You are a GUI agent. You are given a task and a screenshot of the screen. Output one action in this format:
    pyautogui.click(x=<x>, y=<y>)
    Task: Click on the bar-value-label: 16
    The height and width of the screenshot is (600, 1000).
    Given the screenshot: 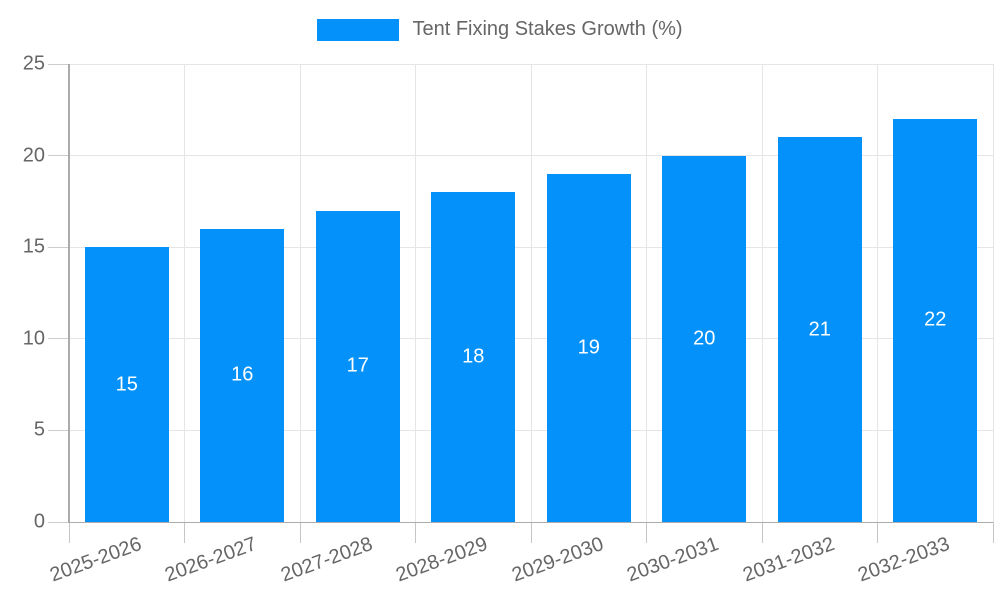 What is the action you would take?
    pyautogui.click(x=242, y=374)
    